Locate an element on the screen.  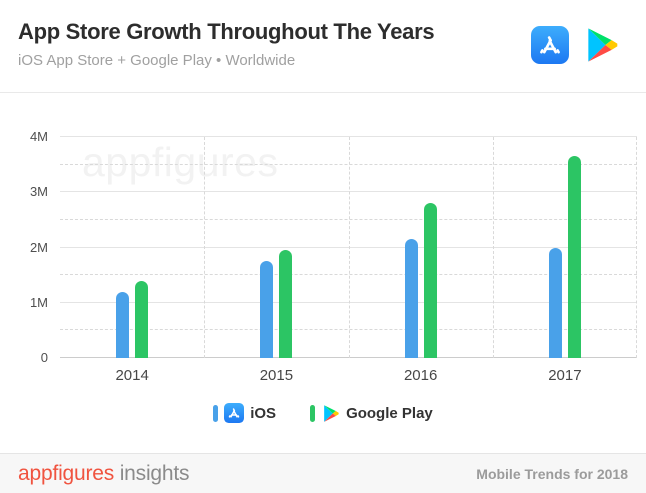
brand-insights: insights is located at coordinates (154, 473).